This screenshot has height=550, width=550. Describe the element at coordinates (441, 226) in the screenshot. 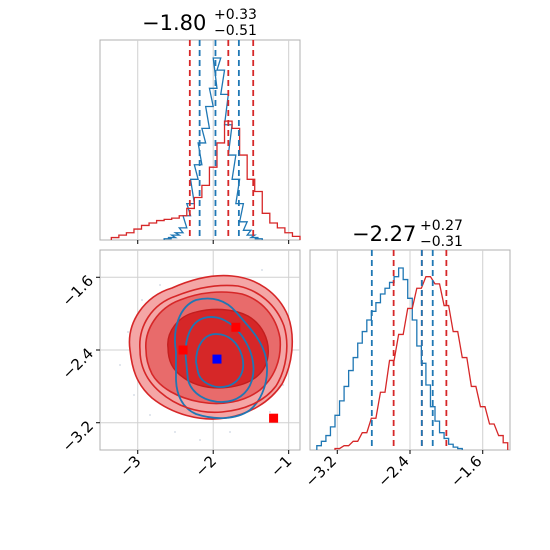

I see `bottom-right-title-plus: +0.27` at that location.